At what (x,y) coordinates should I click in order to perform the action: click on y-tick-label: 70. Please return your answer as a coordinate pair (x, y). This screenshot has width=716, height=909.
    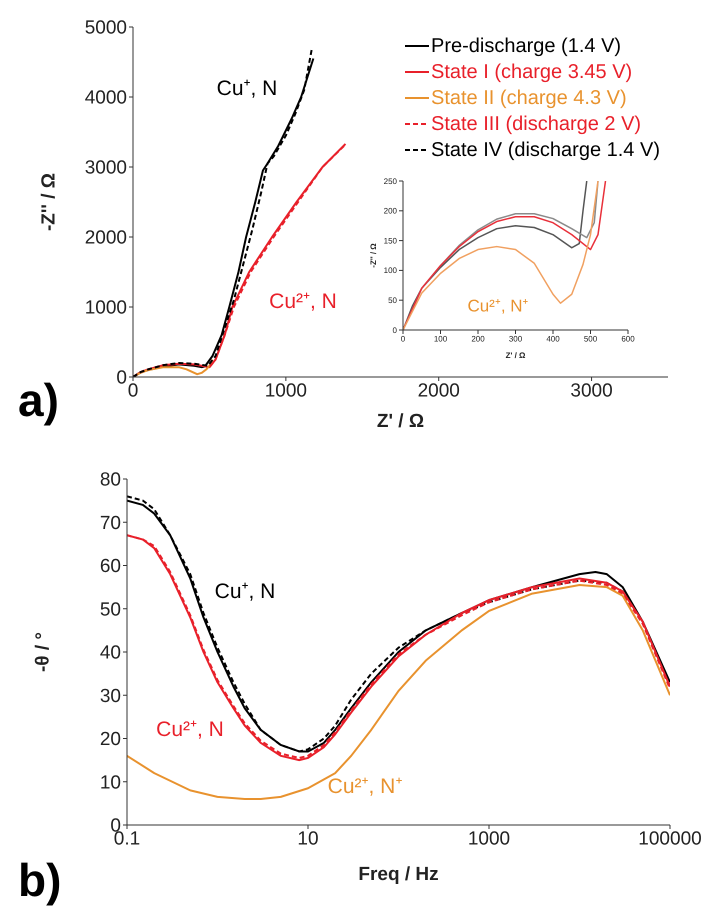
    Looking at the image, I should click on (110, 523).